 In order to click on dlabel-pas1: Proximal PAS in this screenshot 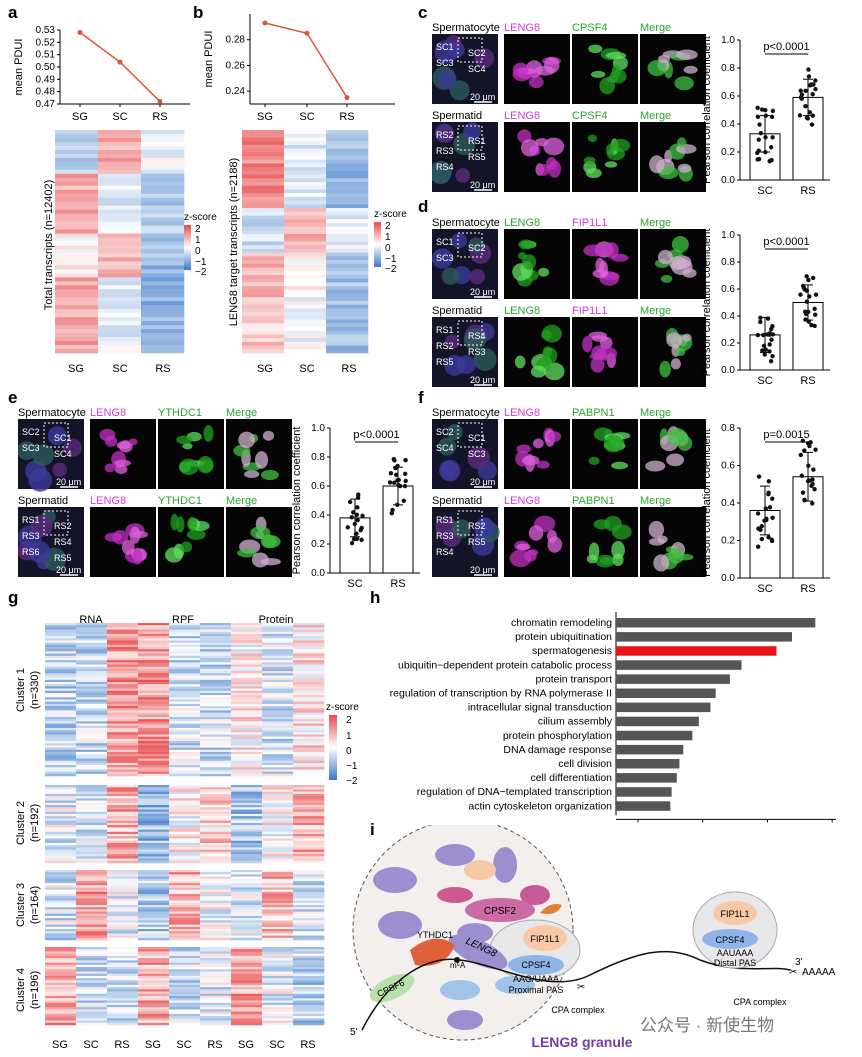, I will do `click(536, 990)`.